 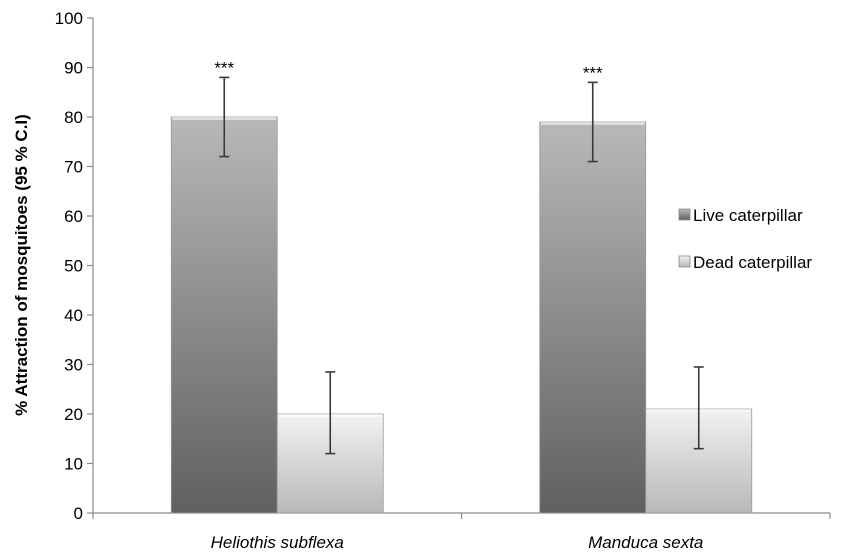 What do you see at coordinates (748, 215) in the screenshot?
I see `legend-label: Live caterpillar` at bounding box center [748, 215].